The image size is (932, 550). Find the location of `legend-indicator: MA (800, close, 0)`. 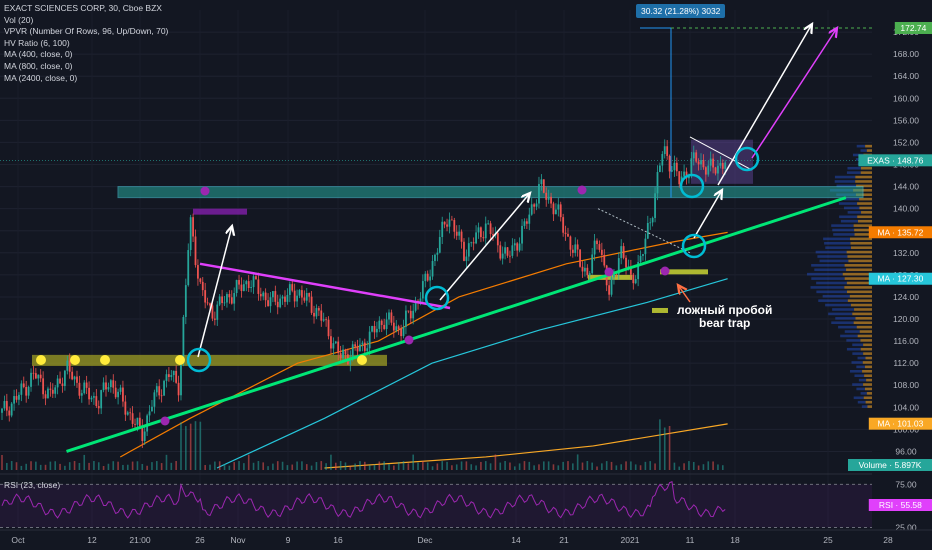

legend-indicator: MA (800, close, 0) is located at coordinates (38, 65).